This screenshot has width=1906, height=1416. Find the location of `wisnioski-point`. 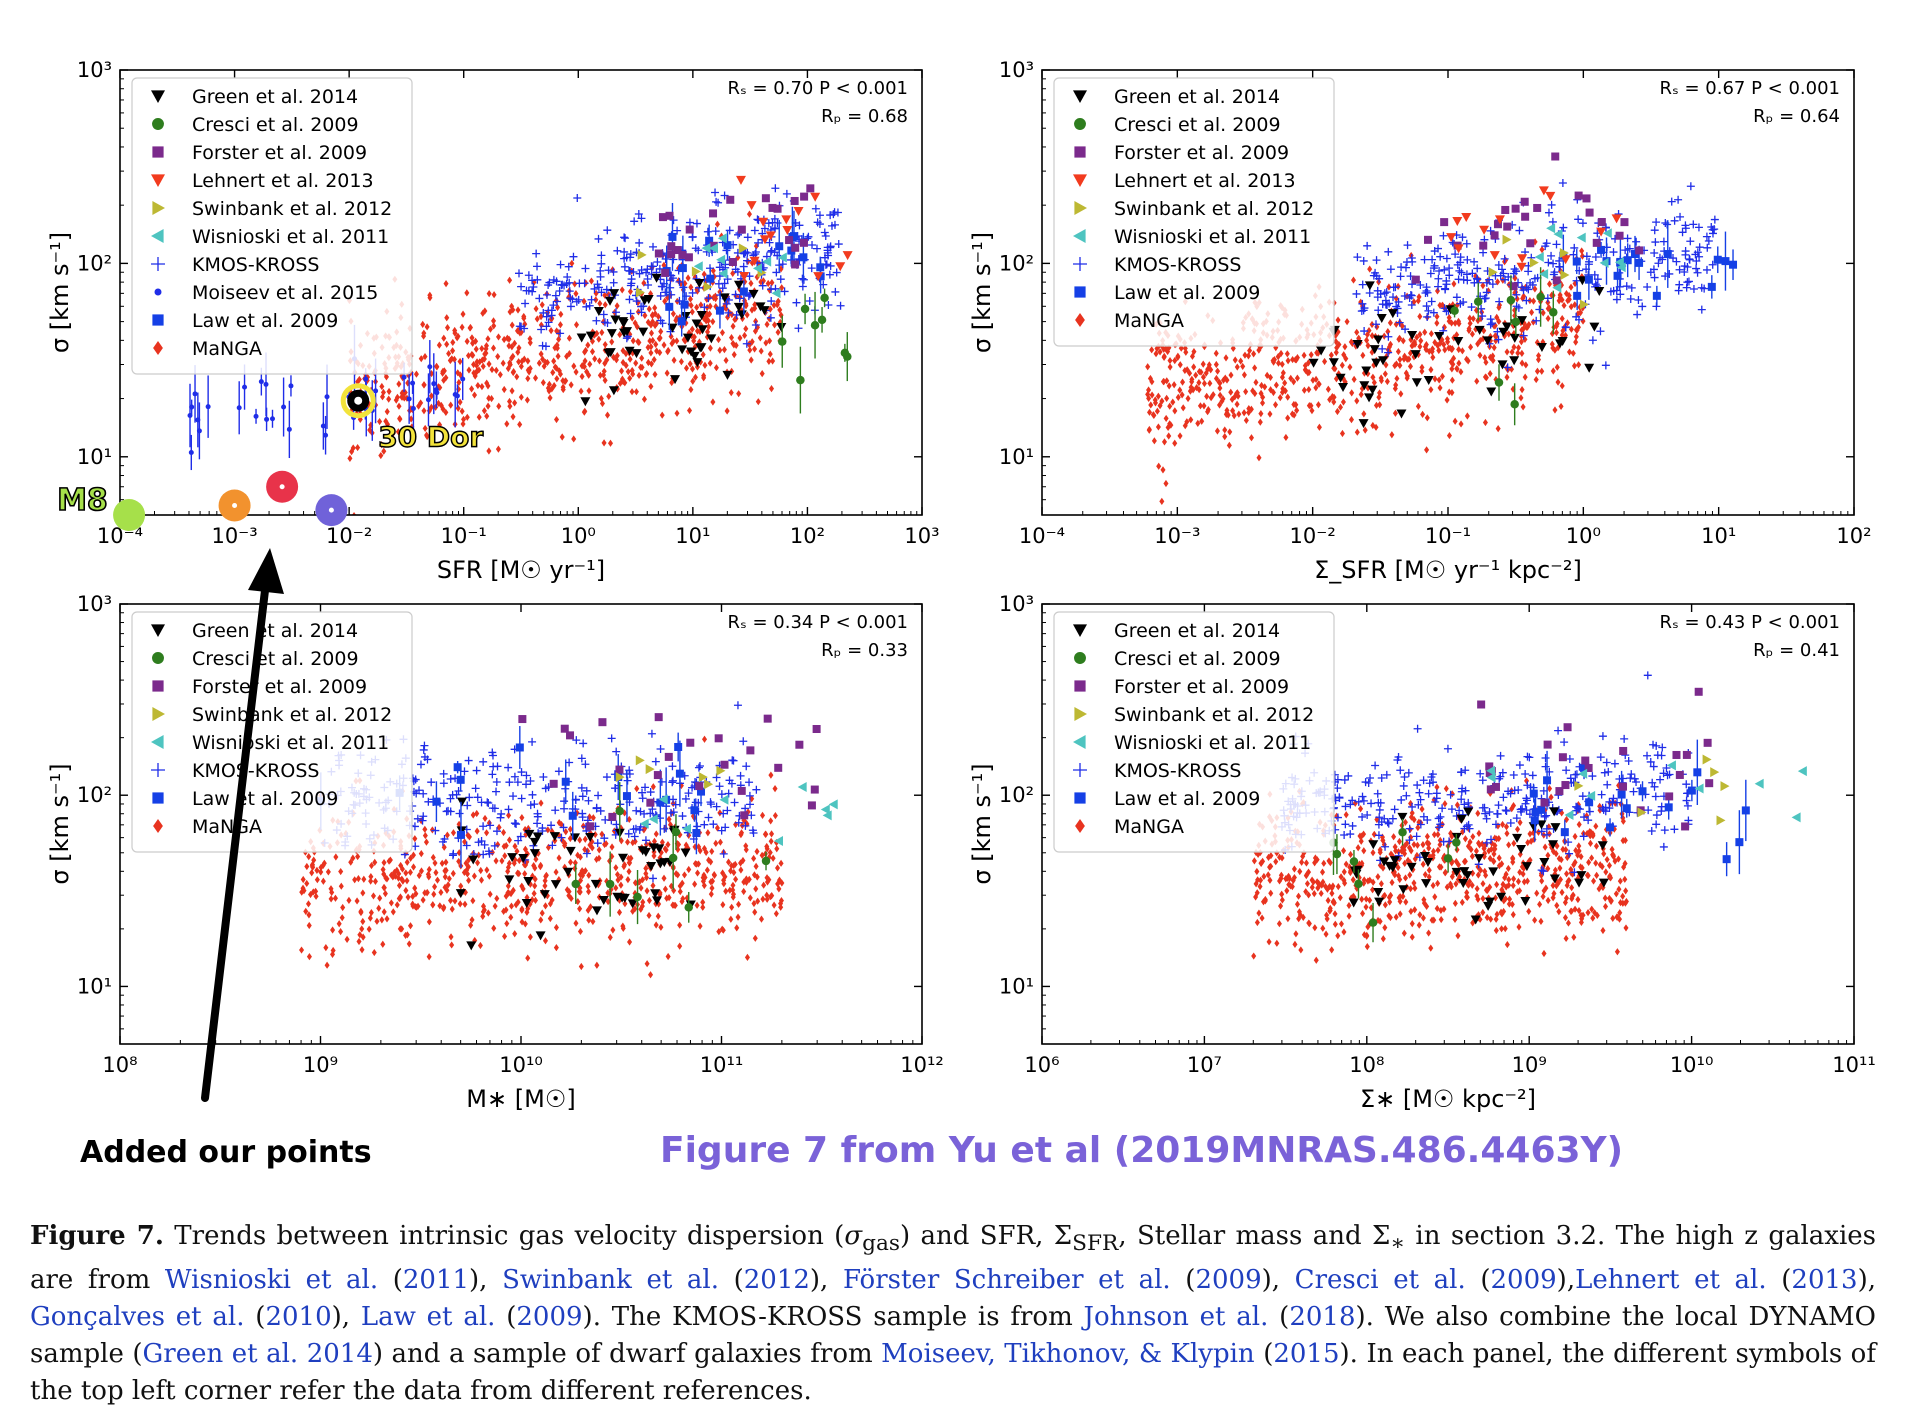

wisnioski-point is located at coordinates (1619, 262).